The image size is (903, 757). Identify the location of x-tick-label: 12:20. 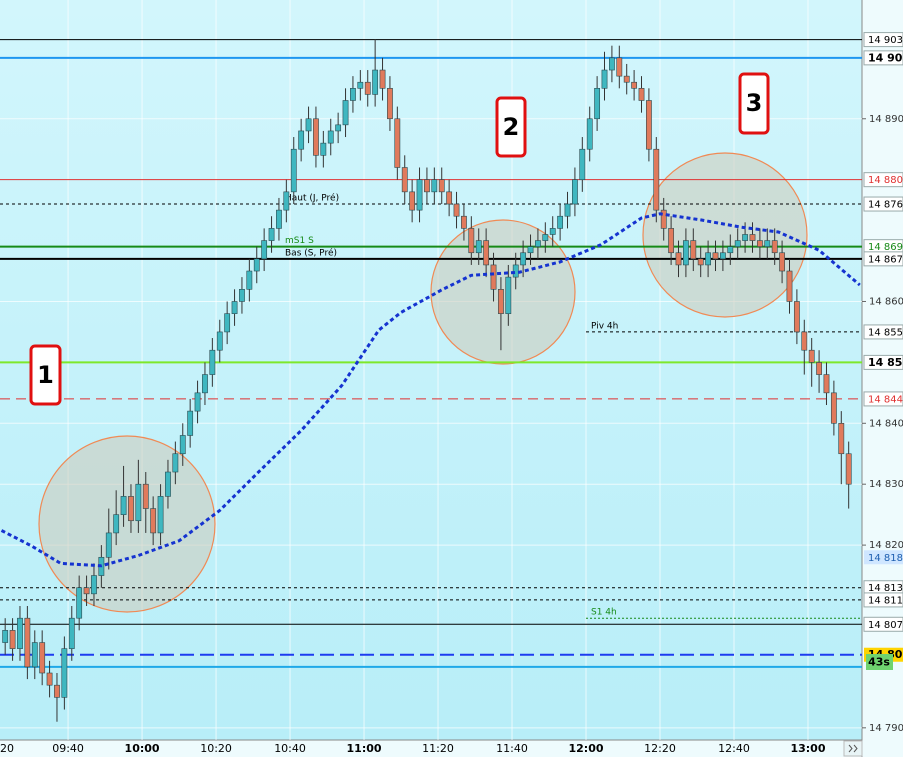
(660, 748).